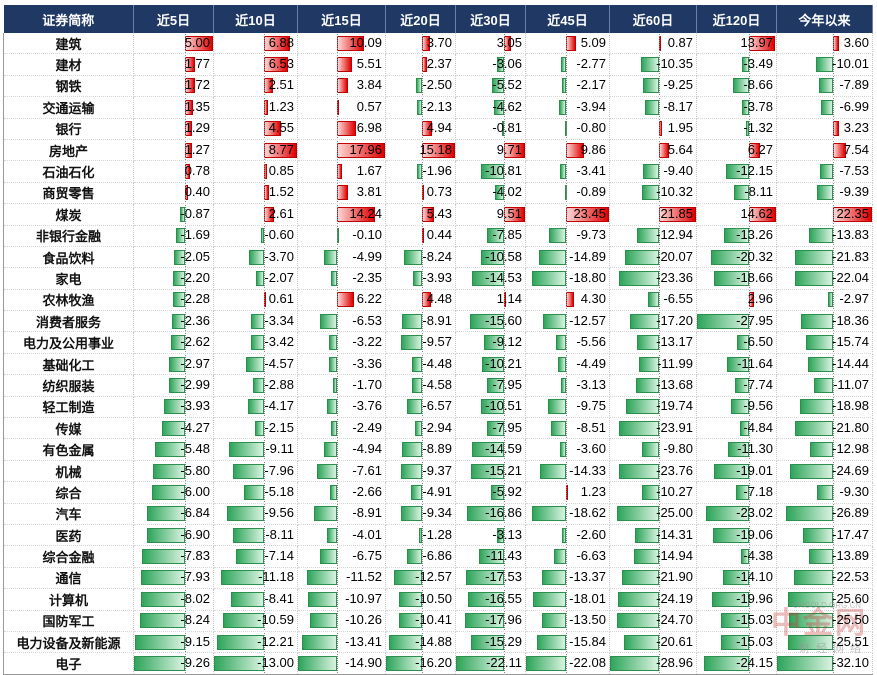 The width and height of the screenshot is (877, 675). I want to click on table-row: 建筑 5.00 6.88 10.09 3.70 3.05 5.09 0.87 13.97 3.60, so click(438, 44).